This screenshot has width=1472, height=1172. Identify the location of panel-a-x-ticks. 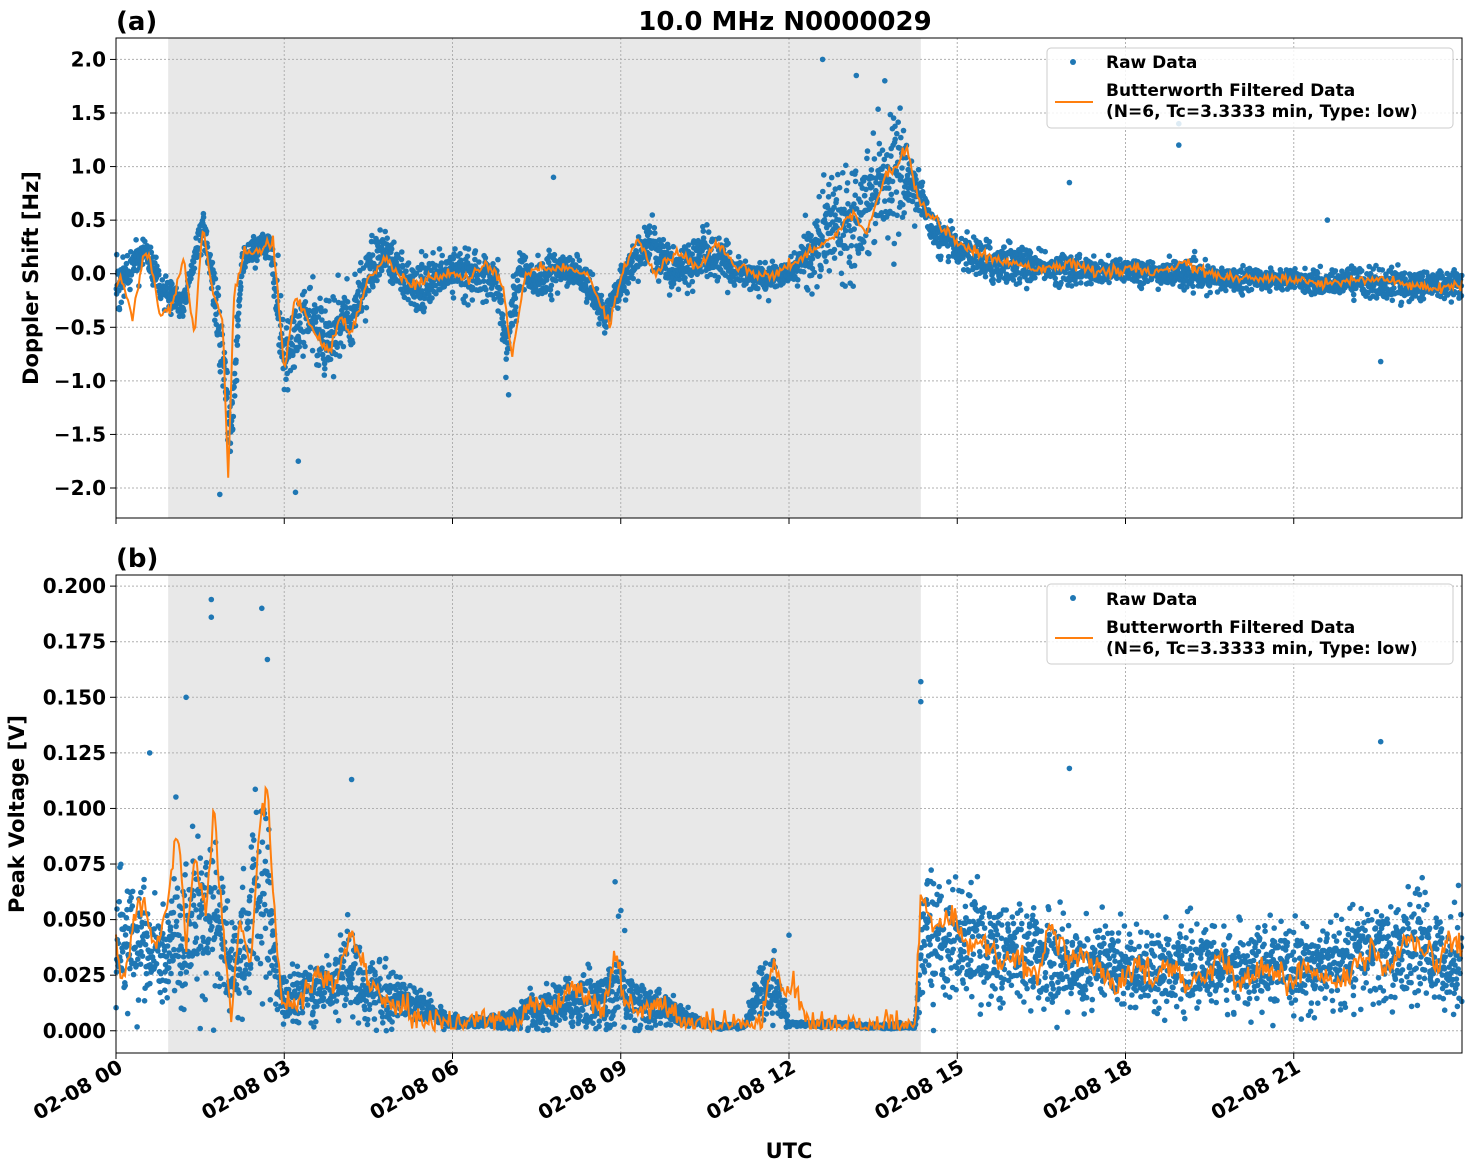
(705, 521).